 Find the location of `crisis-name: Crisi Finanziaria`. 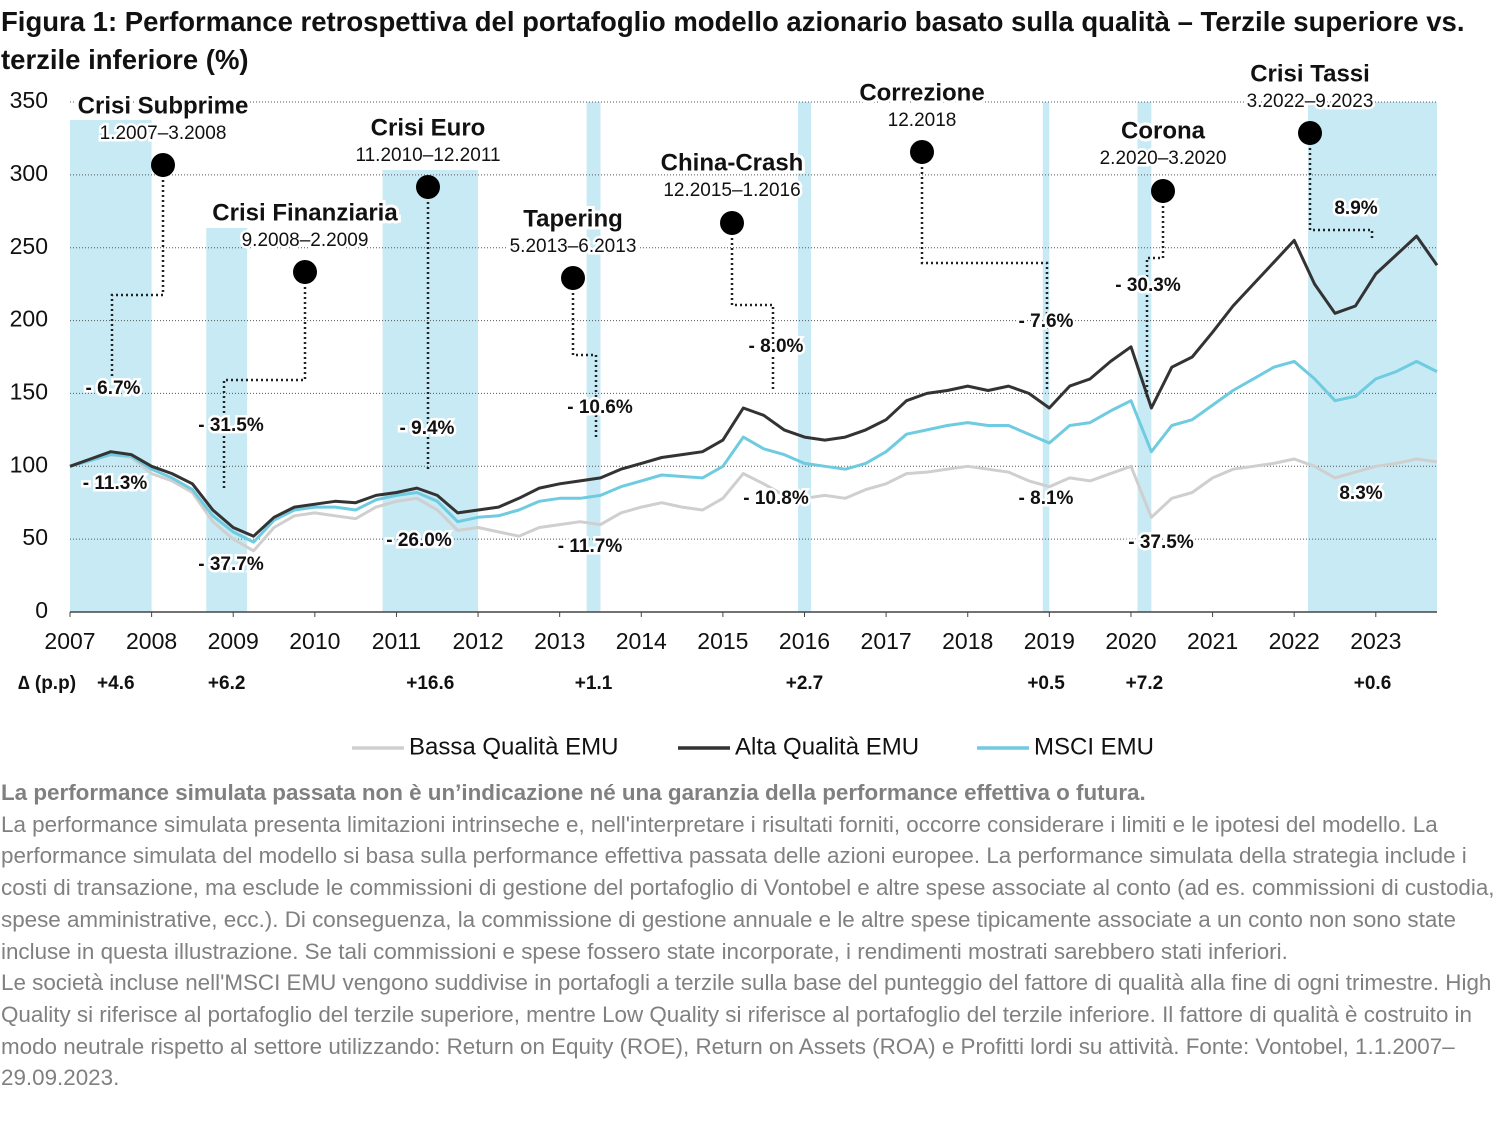

crisis-name: Crisi Finanziaria is located at coordinates (305, 212).